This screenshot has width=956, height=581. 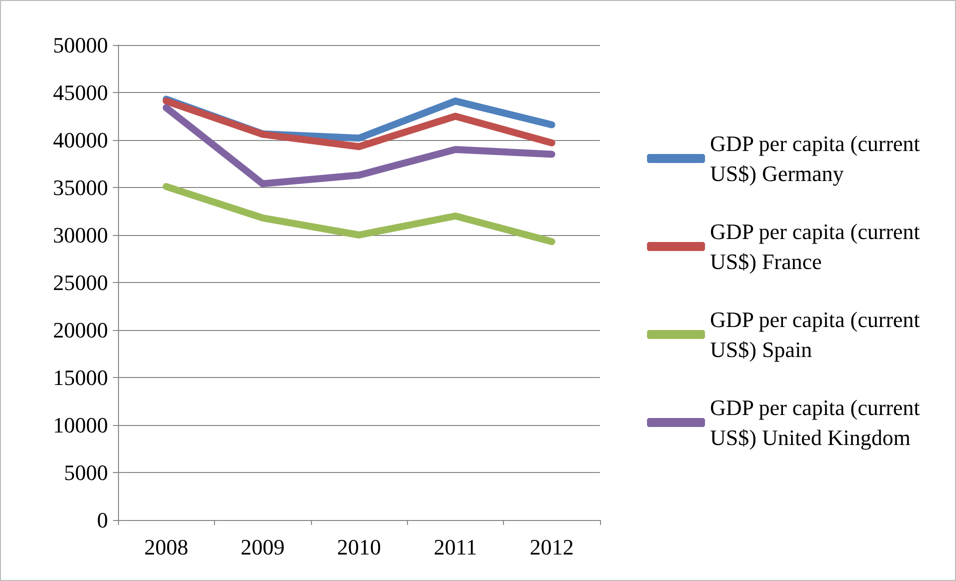 I want to click on y-tick-label: 30000, so click(x=80, y=235).